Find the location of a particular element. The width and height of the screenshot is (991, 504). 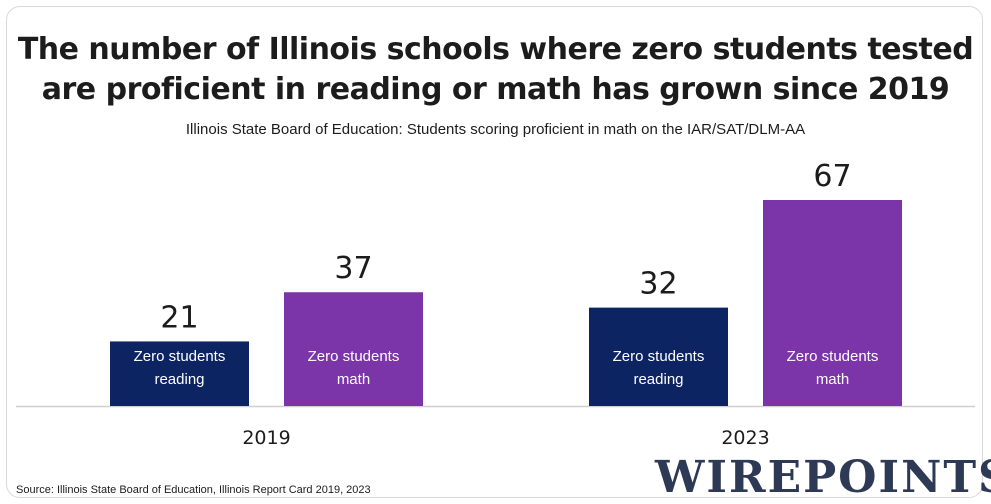

x-tick-label: 2019 is located at coordinates (266, 438).